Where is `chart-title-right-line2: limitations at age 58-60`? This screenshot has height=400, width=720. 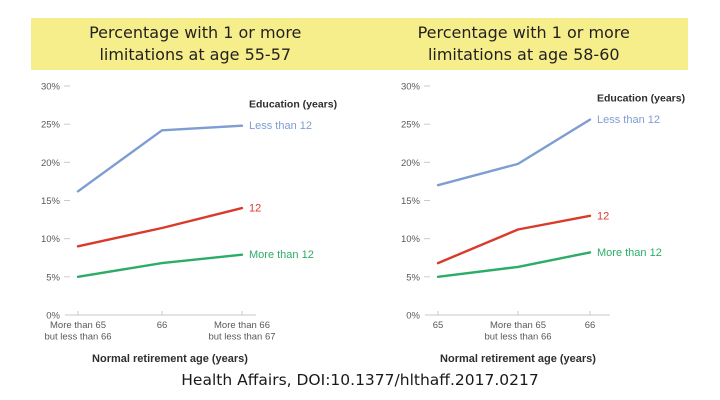
chart-title-right-line2: limitations at age 58-60 is located at coordinates (523, 54).